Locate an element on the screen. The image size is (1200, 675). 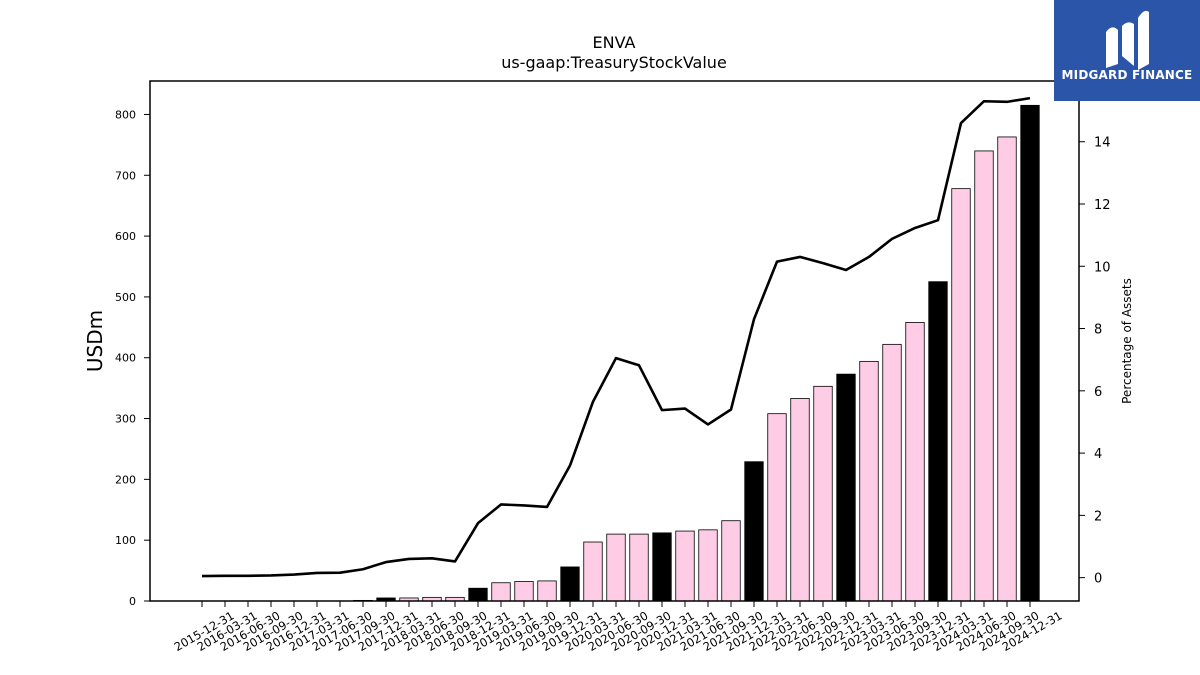
y-tick-label: 0 is located at coordinates (132, 601).